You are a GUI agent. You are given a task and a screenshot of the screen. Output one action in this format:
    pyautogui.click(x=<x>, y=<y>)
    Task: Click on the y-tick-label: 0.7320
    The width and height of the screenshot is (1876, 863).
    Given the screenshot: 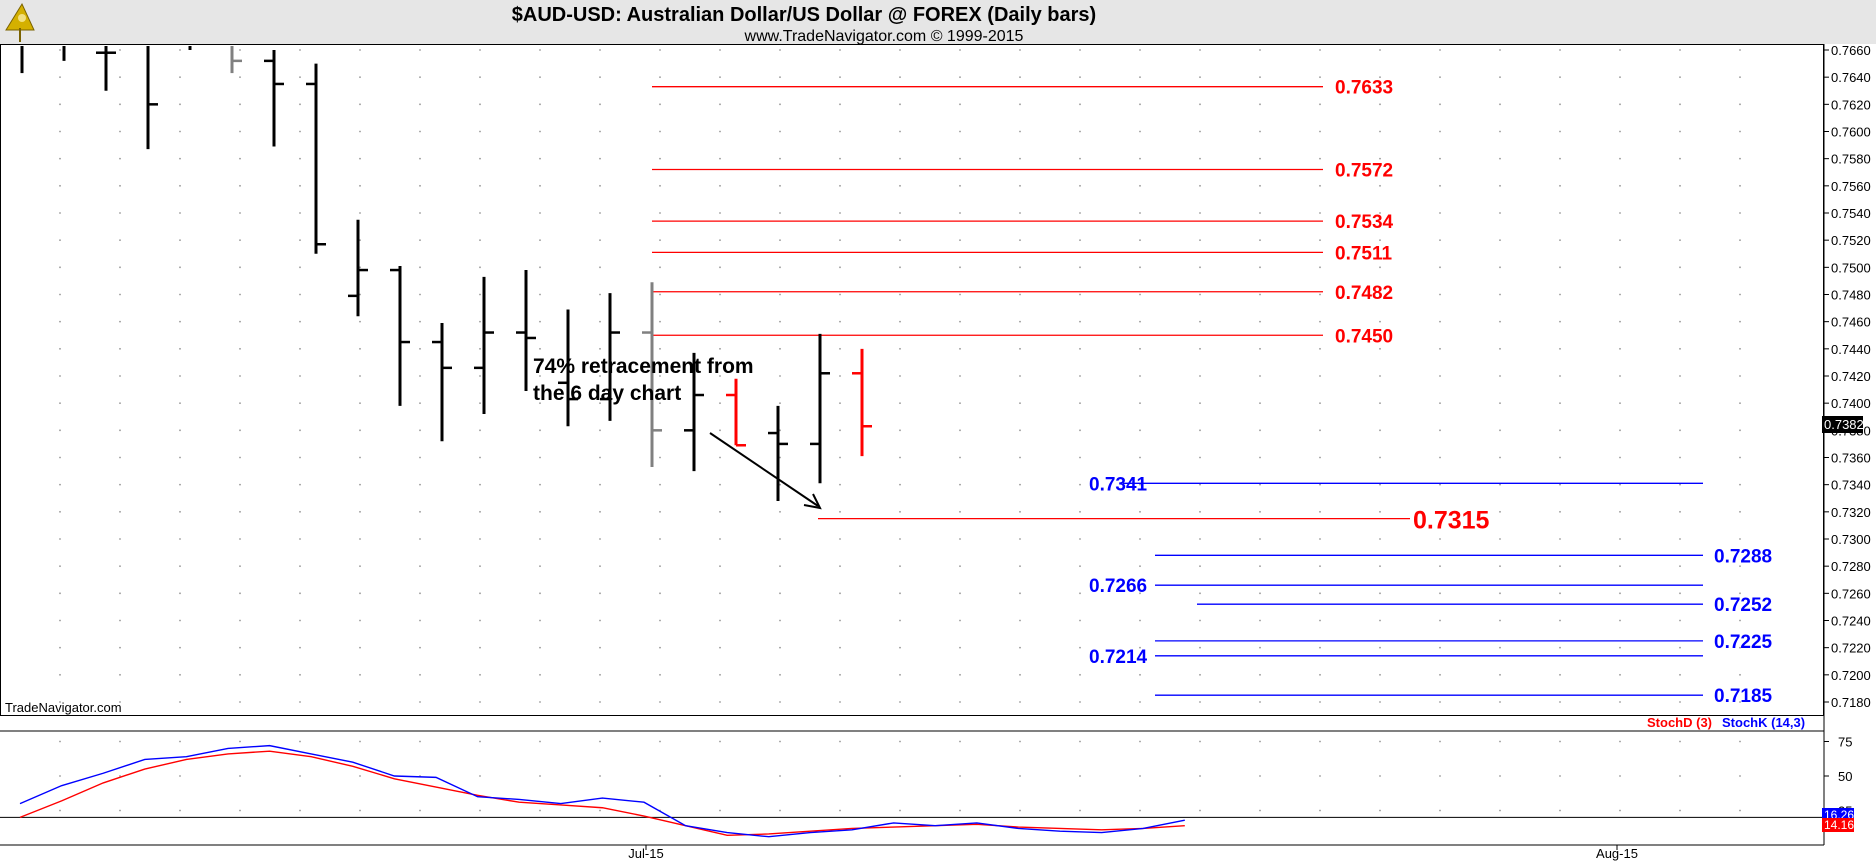 What is the action you would take?
    pyautogui.click(x=1851, y=512)
    